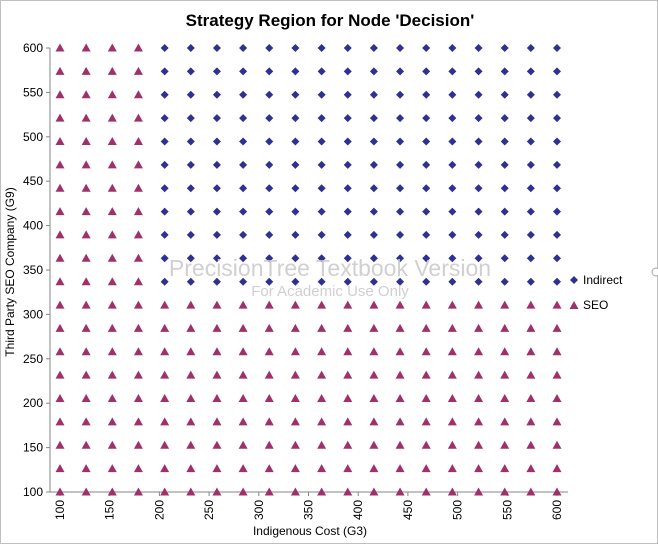 The height and width of the screenshot is (544, 658). Describe the element at coordinates (33, 137) in the screenshot. I see `y-tick-label: 500` at that location.